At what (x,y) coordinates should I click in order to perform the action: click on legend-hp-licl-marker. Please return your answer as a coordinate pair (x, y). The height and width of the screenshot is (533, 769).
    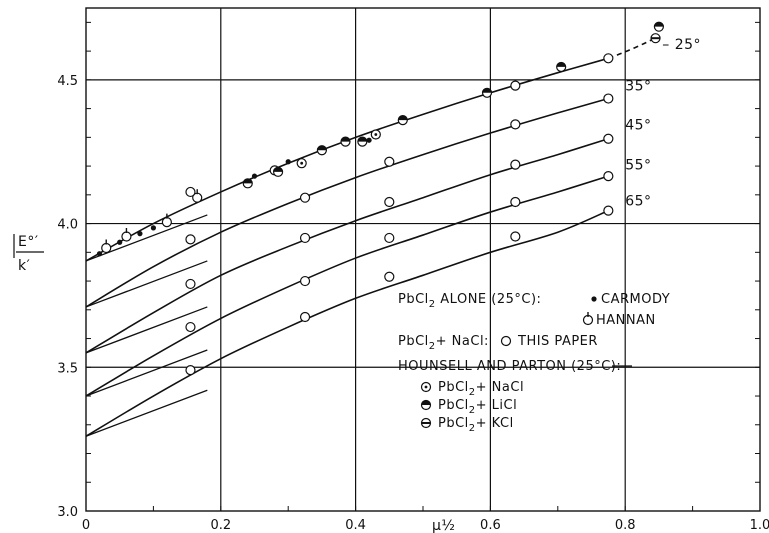
    Looking at the image, I should click on (426, 405).